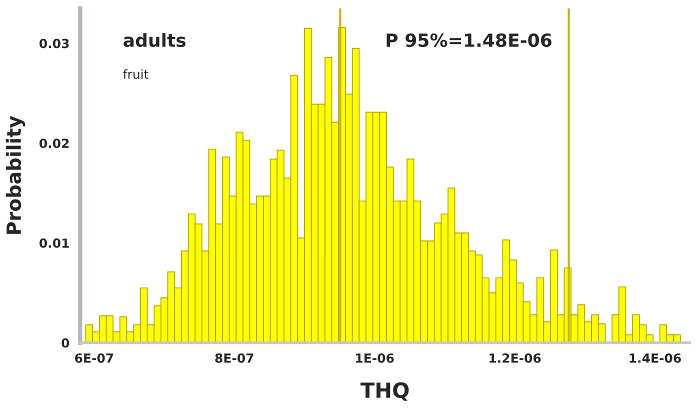 This screenshot has width=697, height=418. Describe the element at coordinates (384, 391) in the screenshot. I see `x-axis-title: THQ` at that location.